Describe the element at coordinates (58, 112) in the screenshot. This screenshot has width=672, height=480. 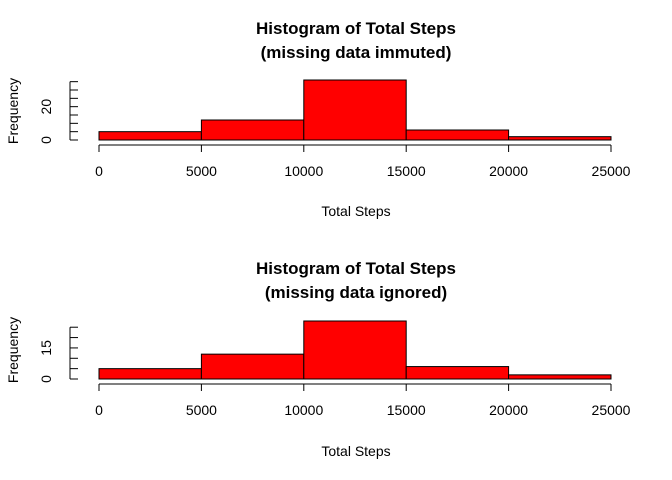
I see `y-axis: 0 20` at that location.